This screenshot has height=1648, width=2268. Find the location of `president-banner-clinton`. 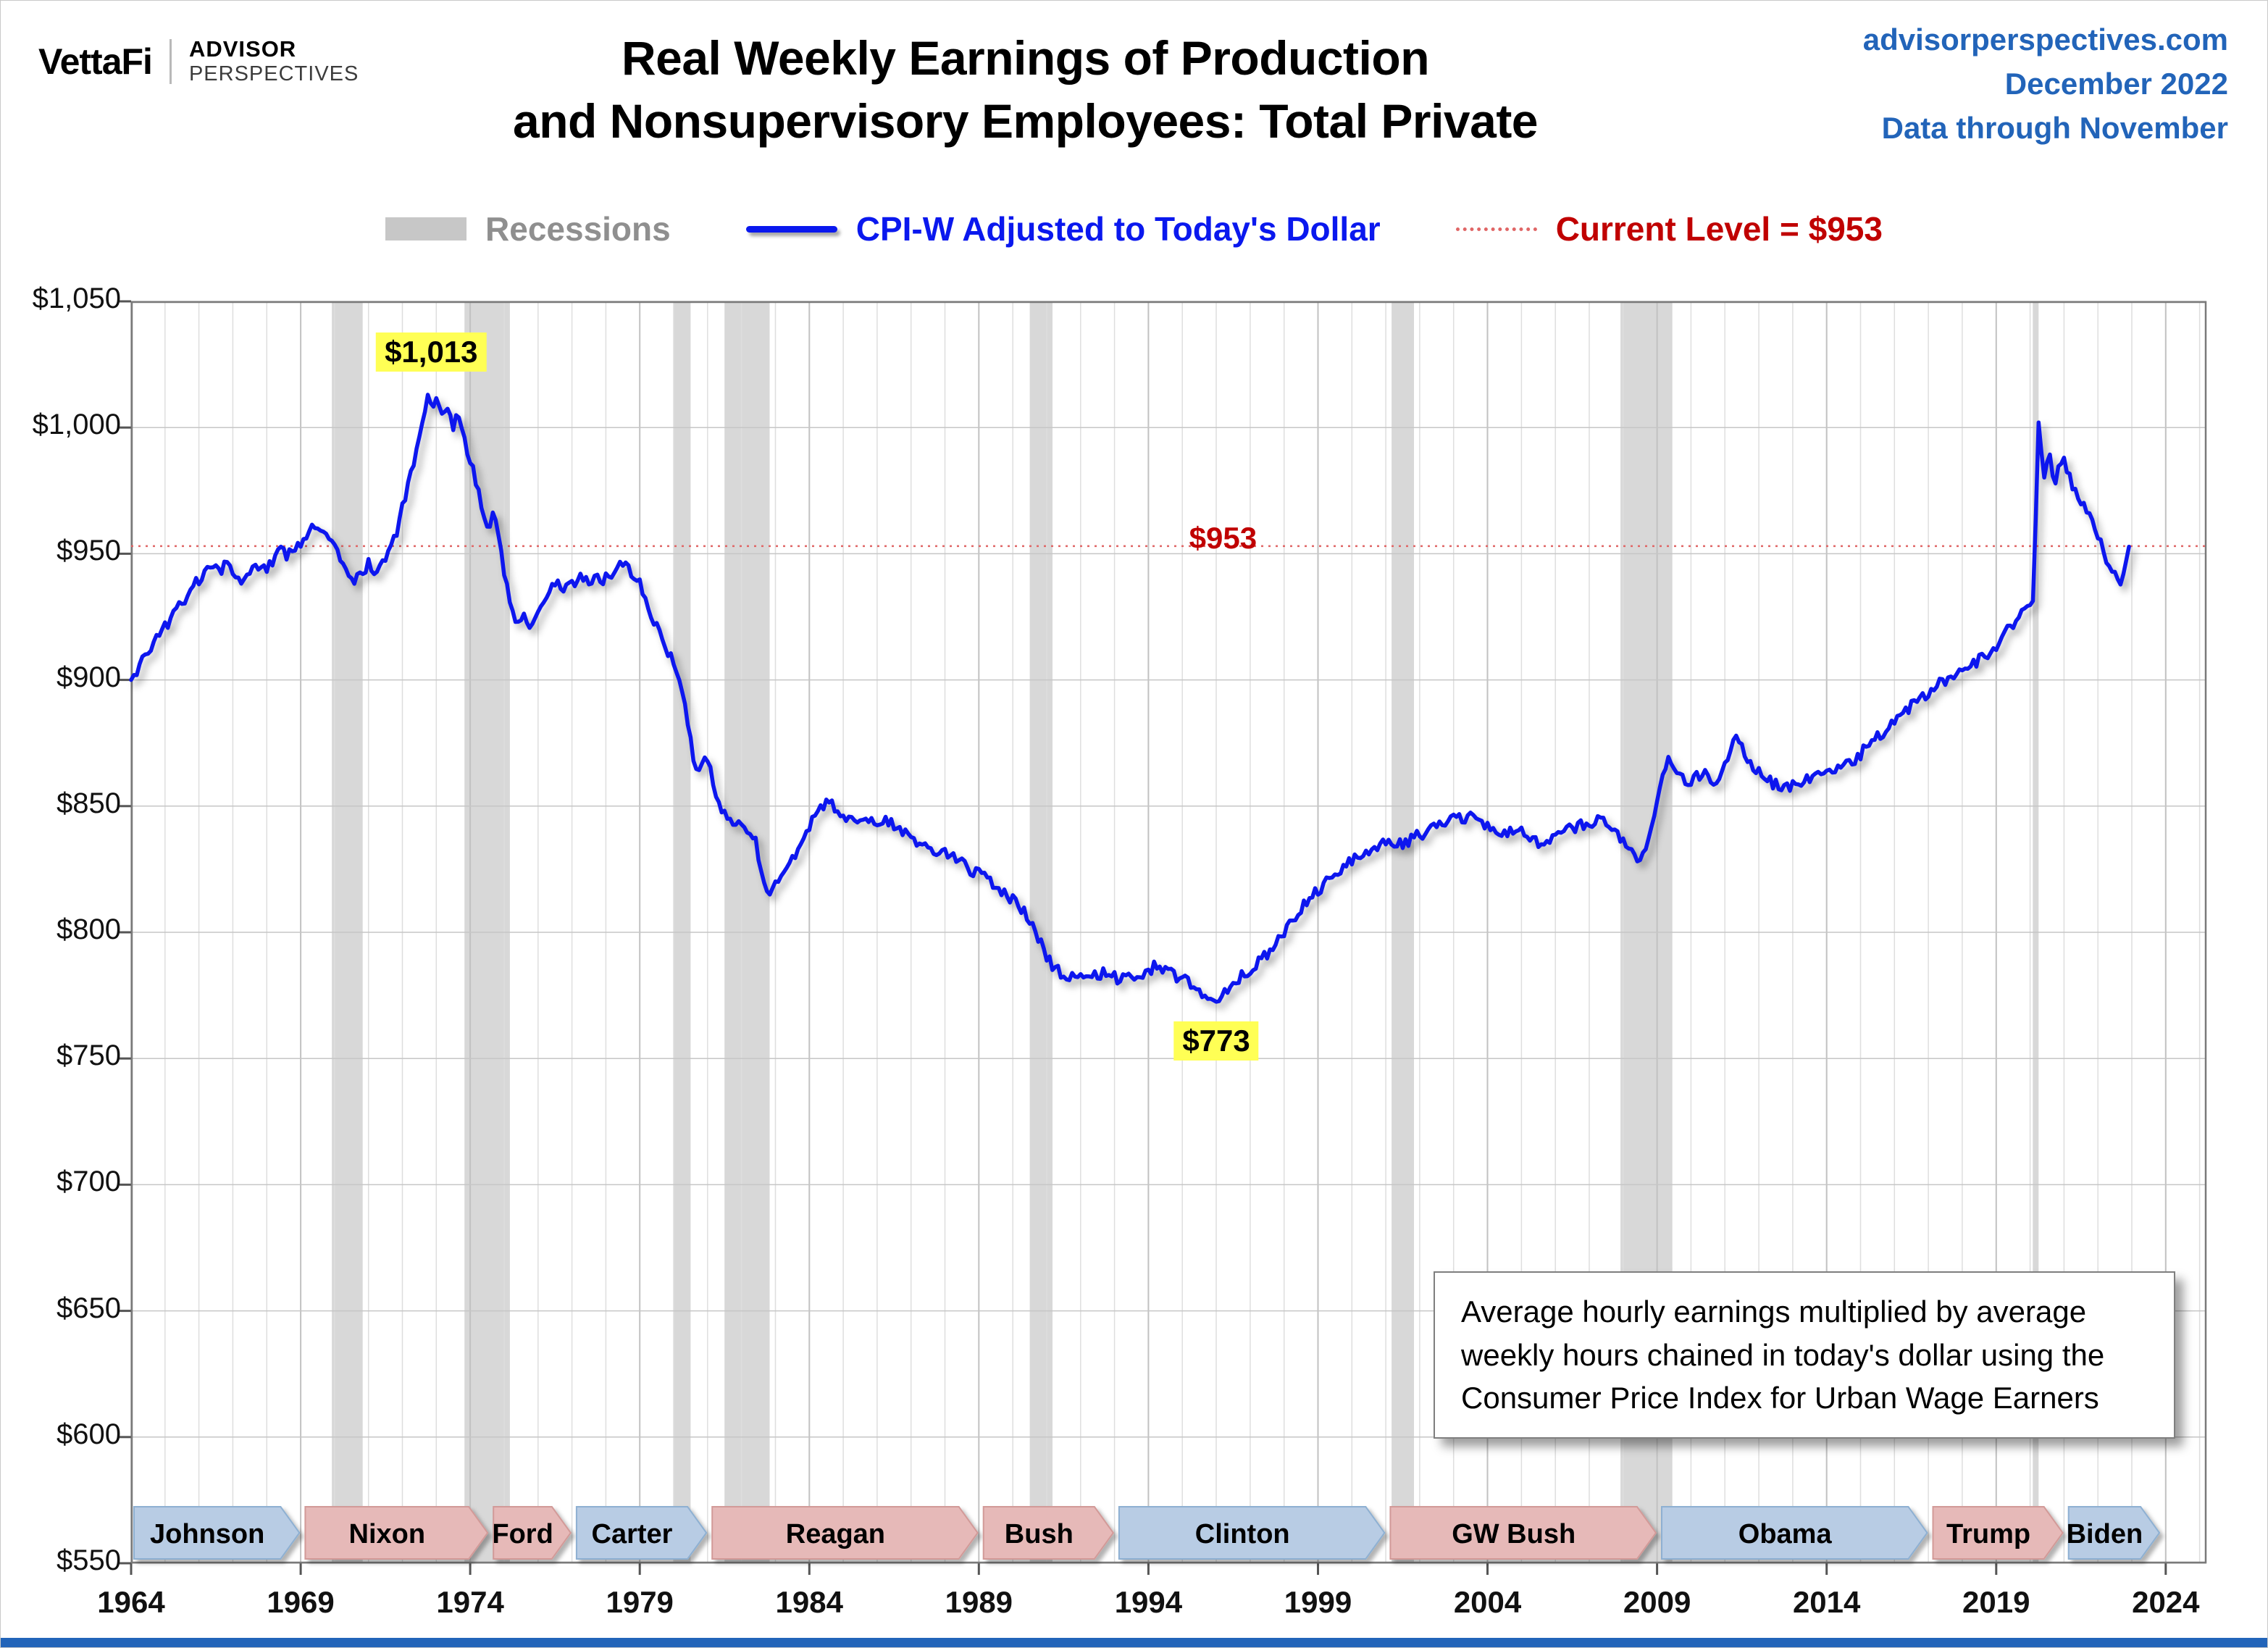

president-banner-clinton is located at coordinates (1252, 1533).